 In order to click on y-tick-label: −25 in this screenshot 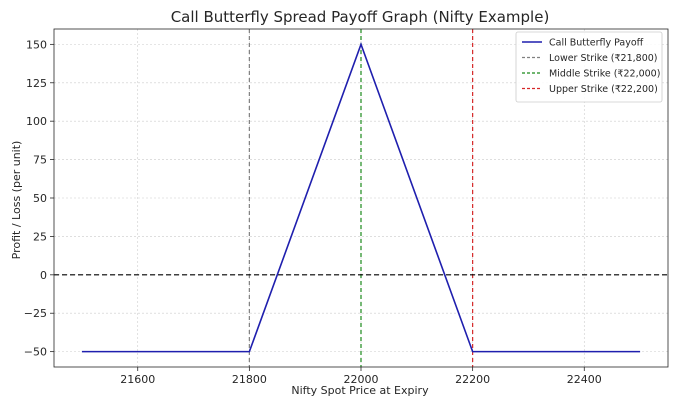, I will do `click(35, 313)`.